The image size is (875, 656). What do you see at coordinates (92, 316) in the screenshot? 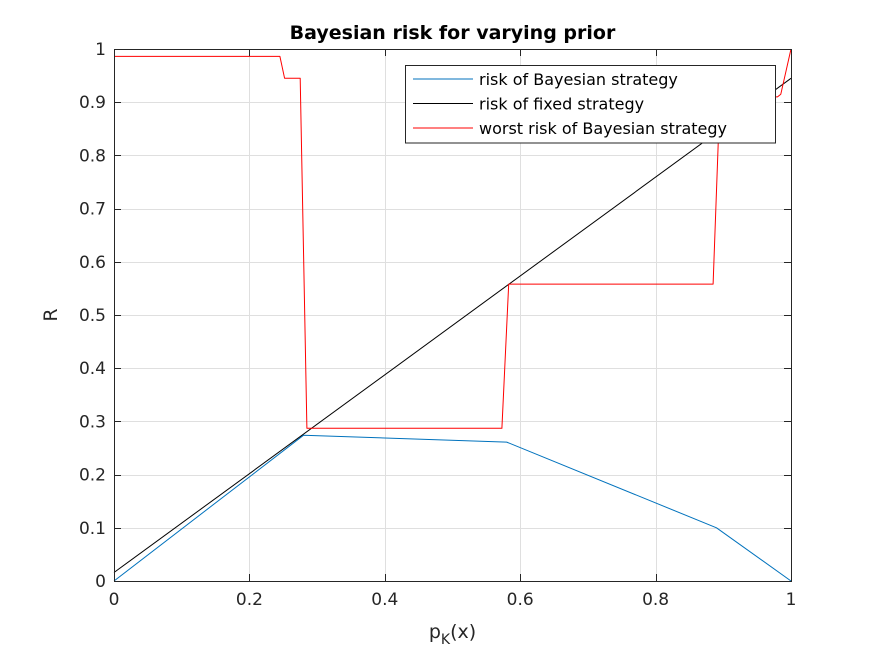
I see `y-tick-label: 0.5` at bounding box center [92, 316].